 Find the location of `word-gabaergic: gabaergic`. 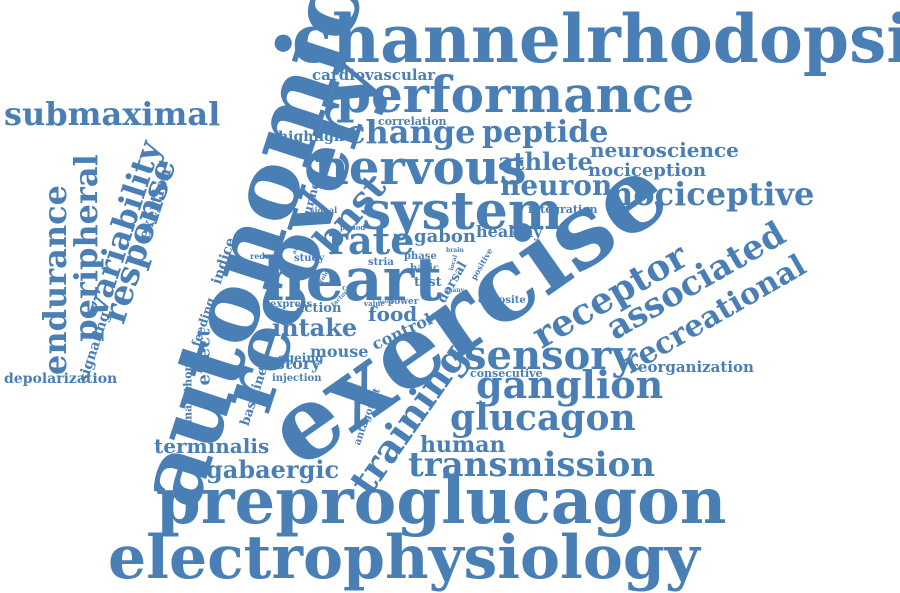

word-gabaergic: gabaergic is located at coordinates (273, 469).